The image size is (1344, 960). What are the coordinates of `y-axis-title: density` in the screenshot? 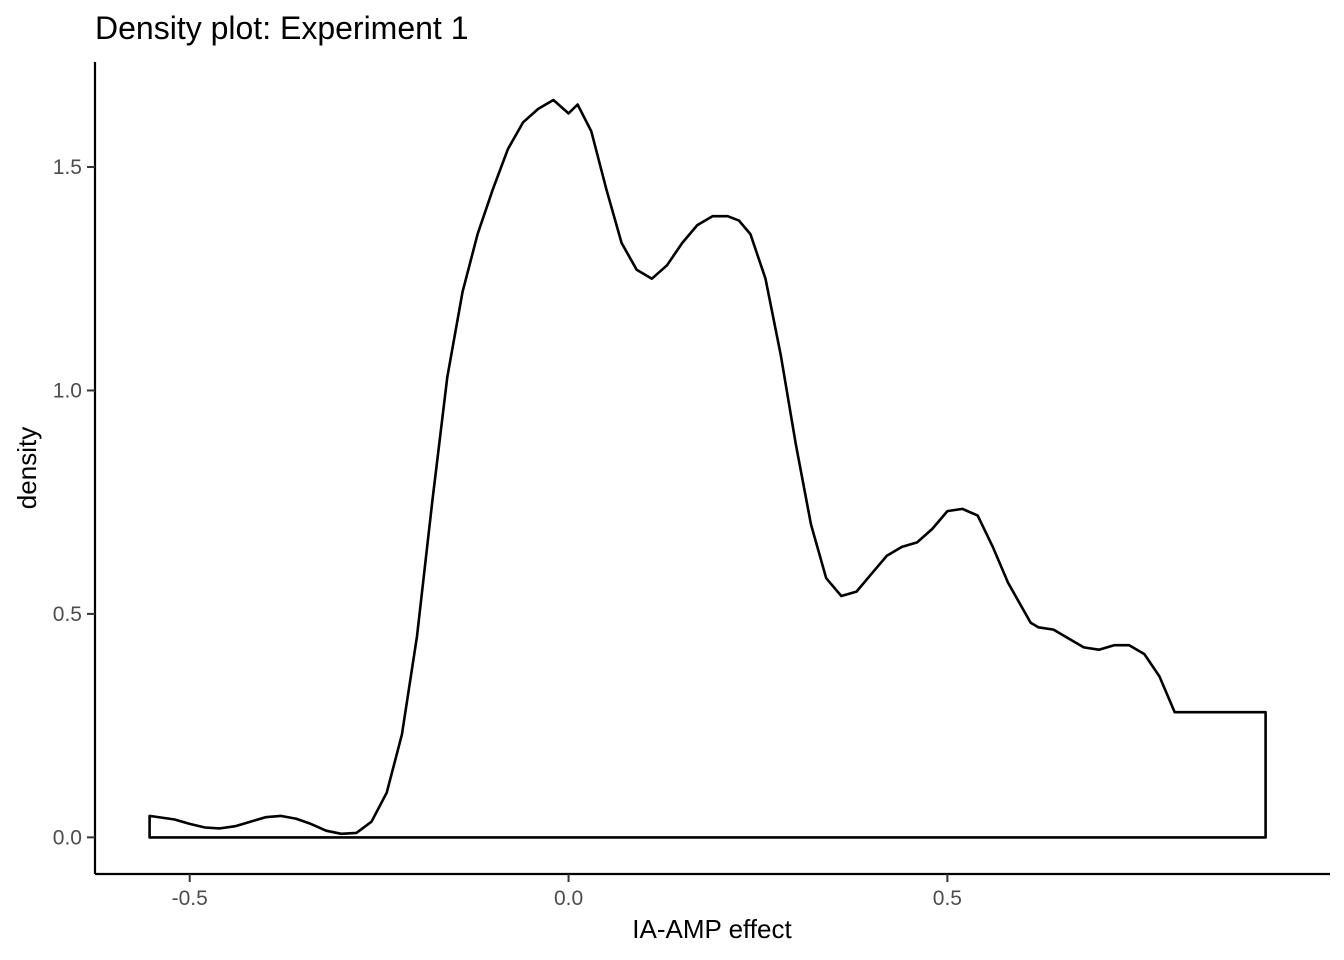 It's located at (27, 468).